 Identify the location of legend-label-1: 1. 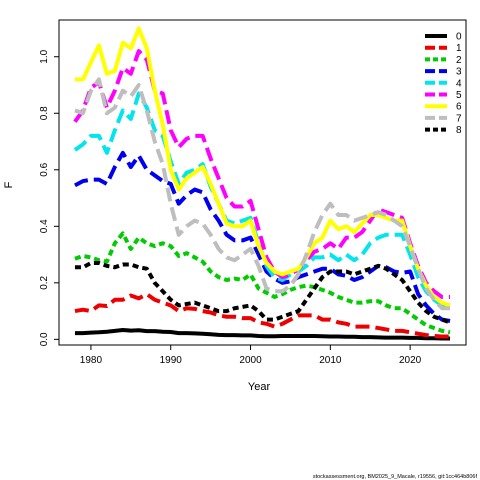
(459, 48).